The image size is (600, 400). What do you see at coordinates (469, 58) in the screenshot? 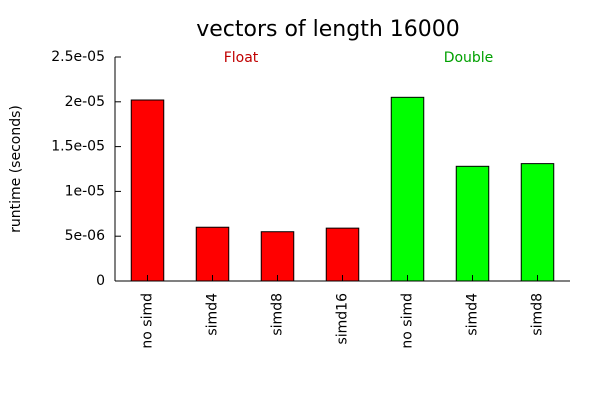
I see `annotation: Double` at bounding box center [469, 58].